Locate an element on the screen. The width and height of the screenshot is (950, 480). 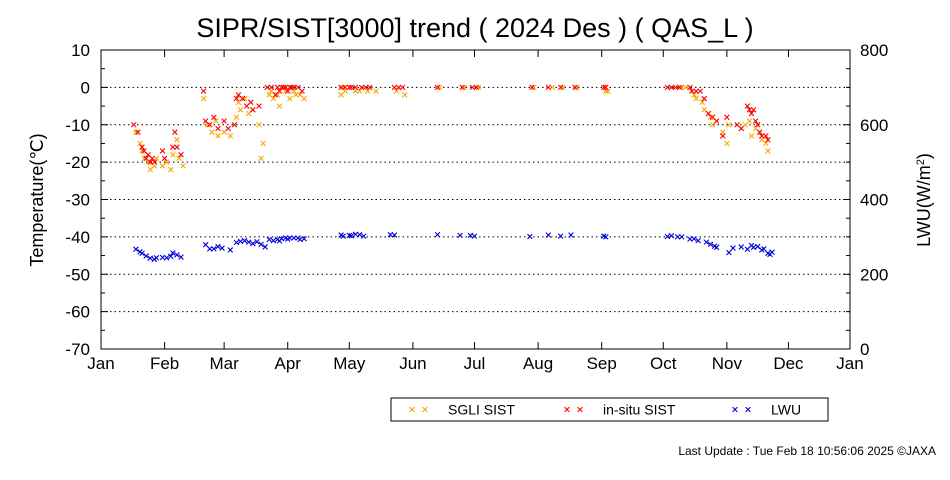
y2-axis-label-sup: 2 is located at coordinates (921, 162).